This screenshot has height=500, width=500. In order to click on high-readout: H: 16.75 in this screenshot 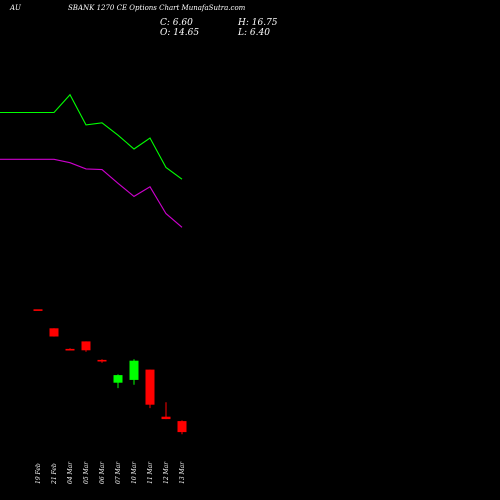, I will do `click(258, 23)`.